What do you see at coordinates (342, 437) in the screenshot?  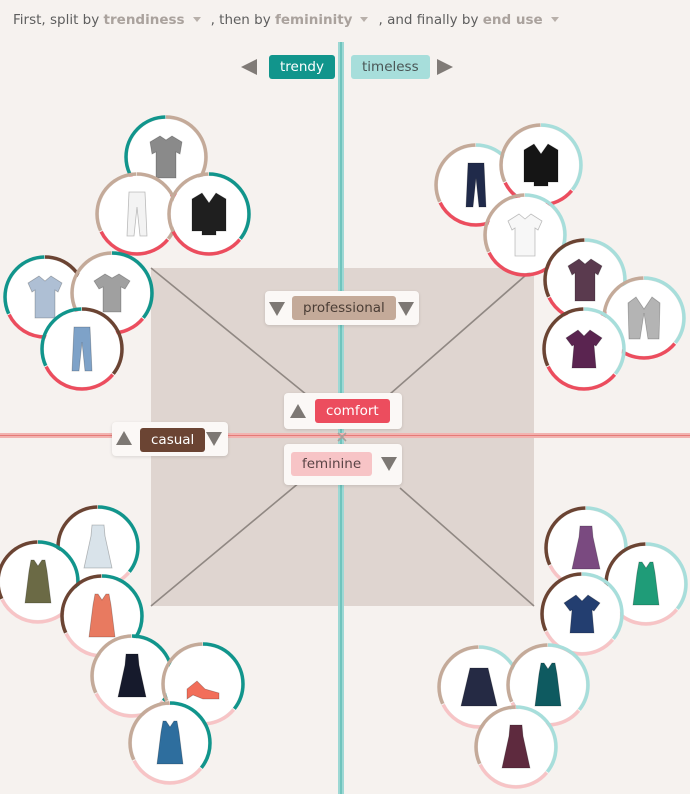 I see `center-cross` at bounding box center [342, 437].